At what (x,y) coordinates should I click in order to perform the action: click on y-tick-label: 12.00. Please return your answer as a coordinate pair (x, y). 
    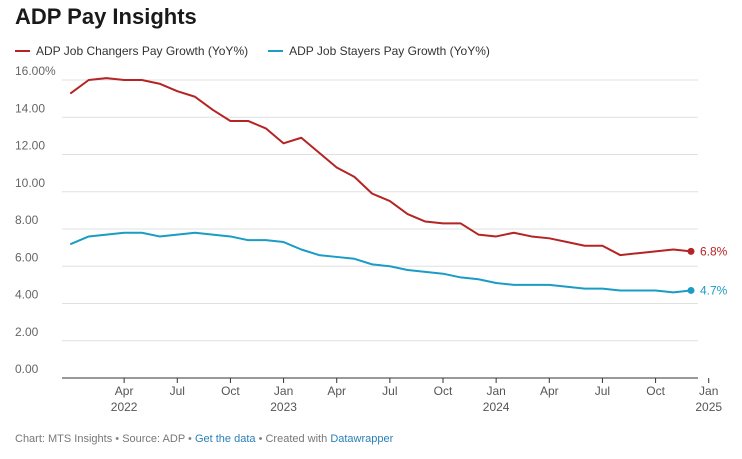
    Looking at the image, I should click on (30, 146).